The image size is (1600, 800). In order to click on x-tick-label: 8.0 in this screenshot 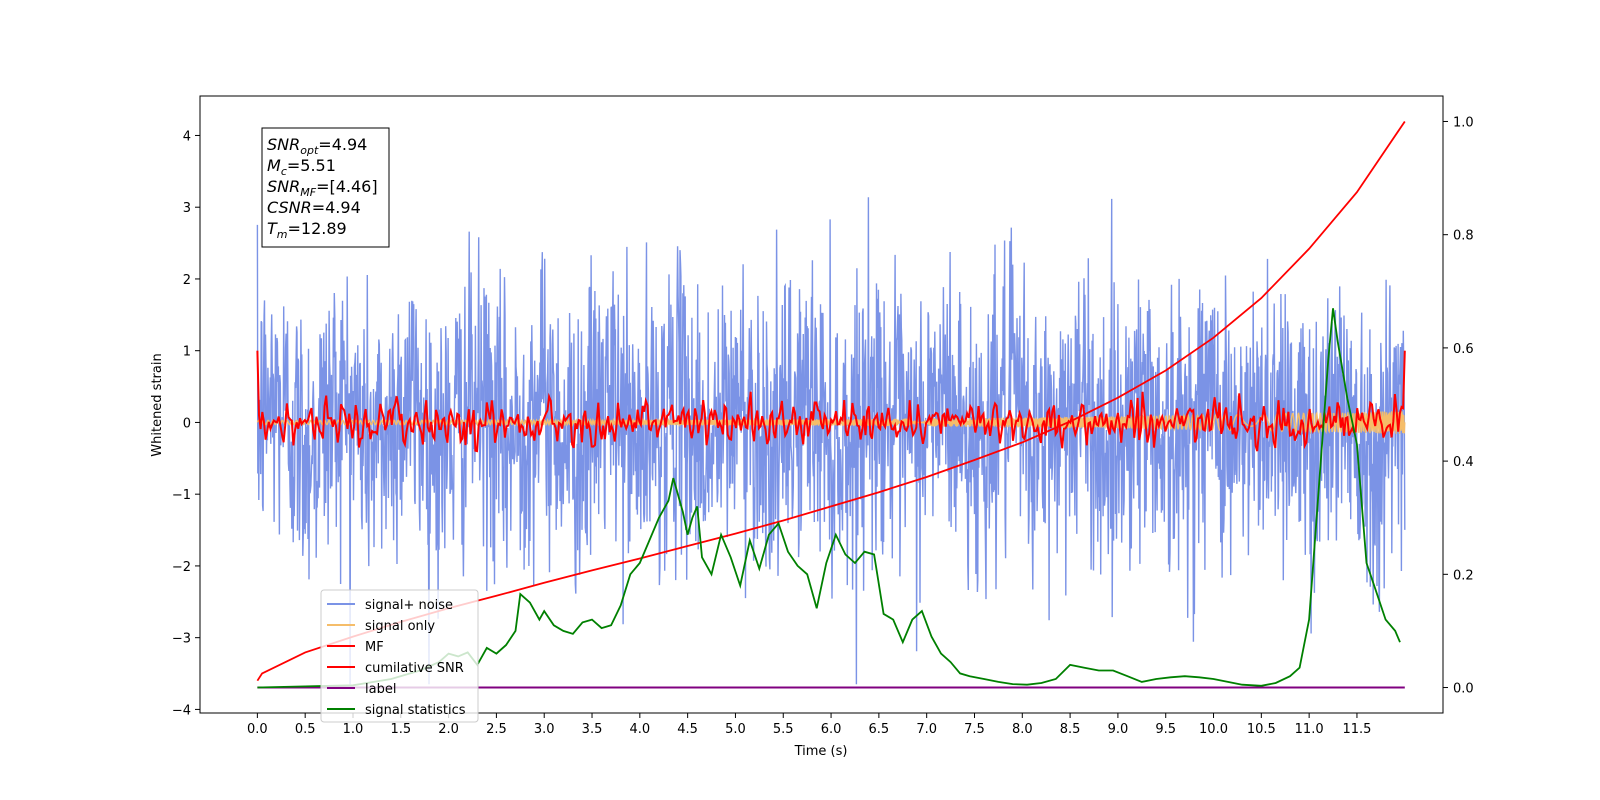, I will do `click(1022, 729)`.